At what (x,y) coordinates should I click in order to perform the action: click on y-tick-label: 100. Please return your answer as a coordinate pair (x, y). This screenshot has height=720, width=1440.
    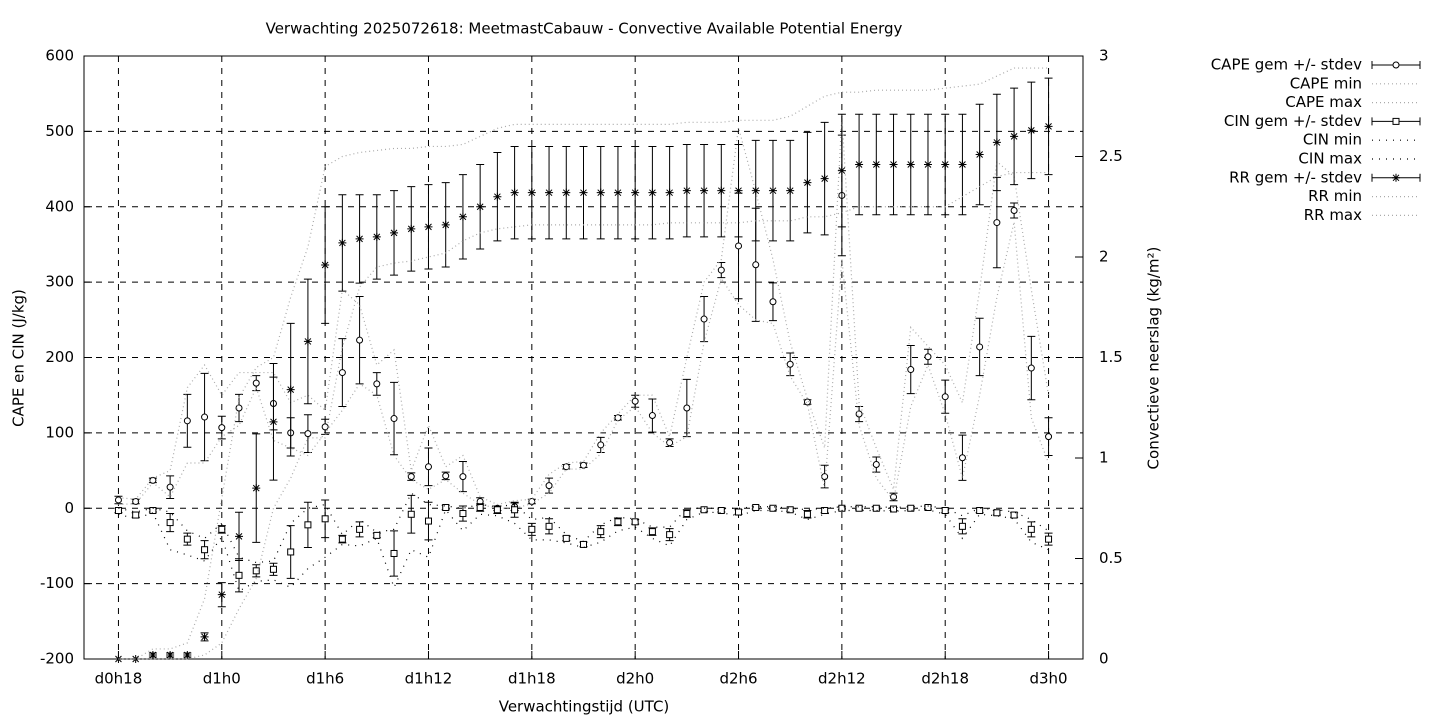
    Looking at the image, I should click on (59, 432).